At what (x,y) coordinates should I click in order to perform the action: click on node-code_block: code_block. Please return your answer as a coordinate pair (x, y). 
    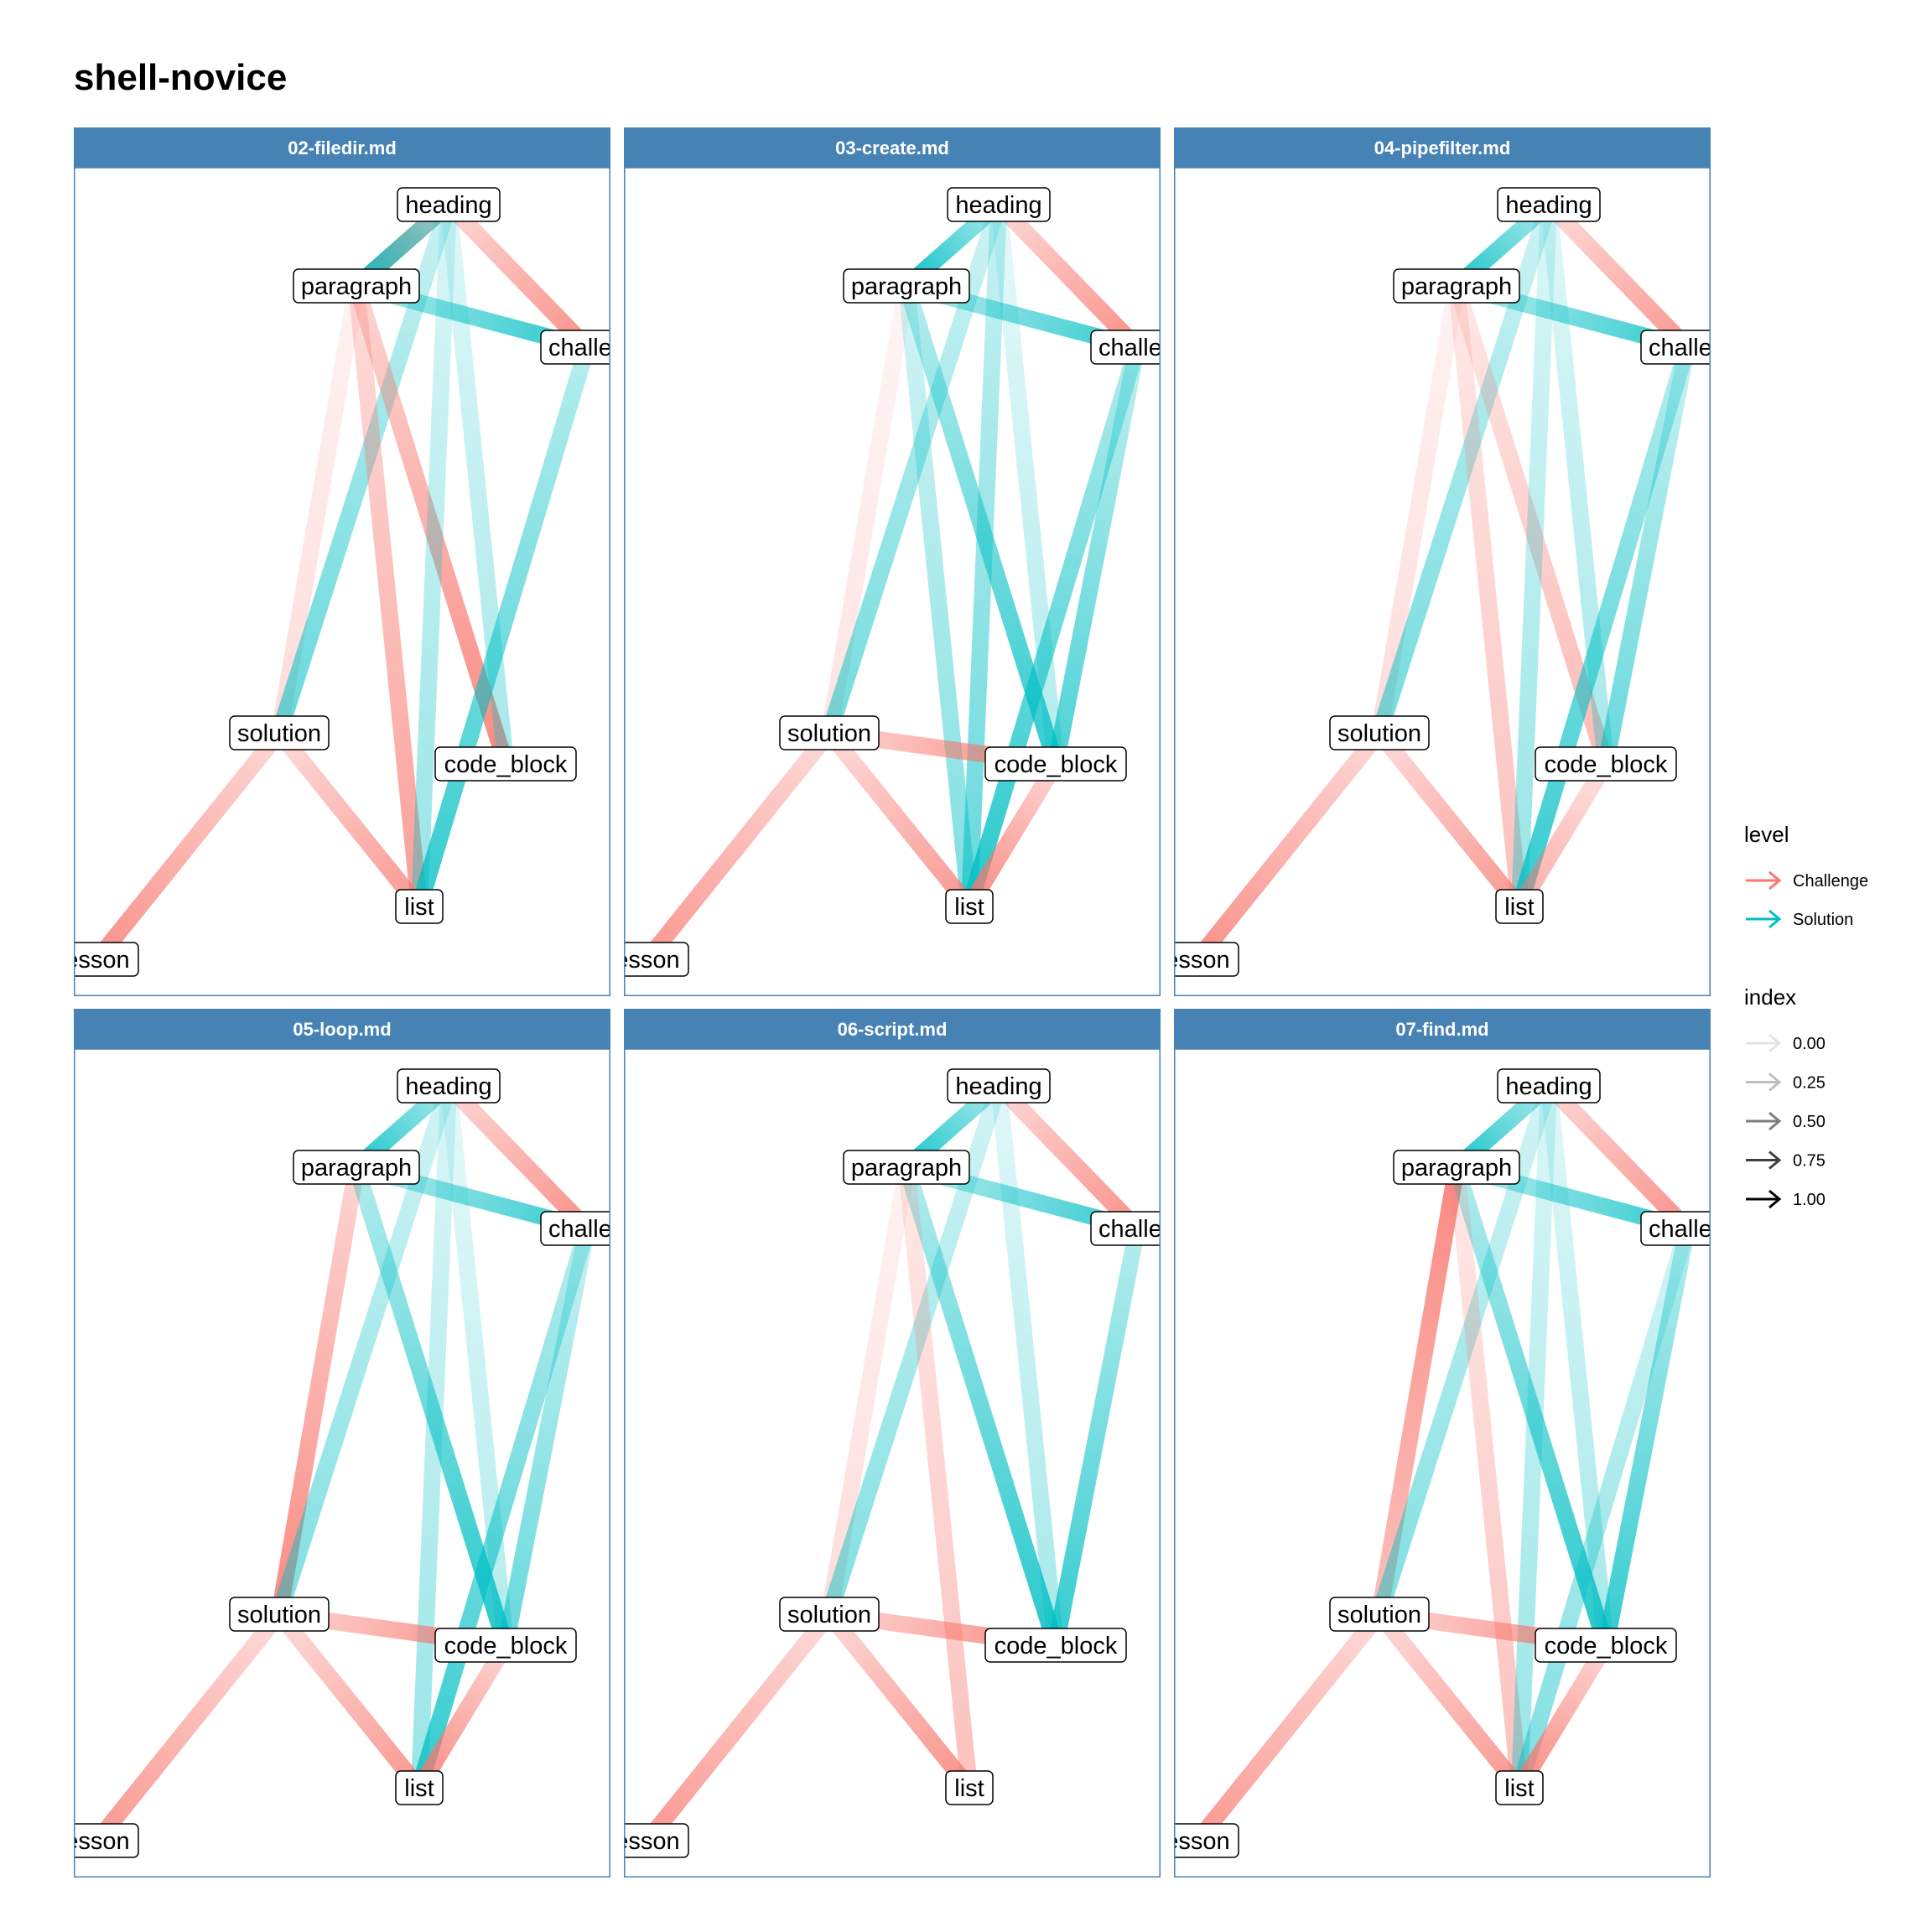
    Looking at the image, I should click on (1055, 1645).